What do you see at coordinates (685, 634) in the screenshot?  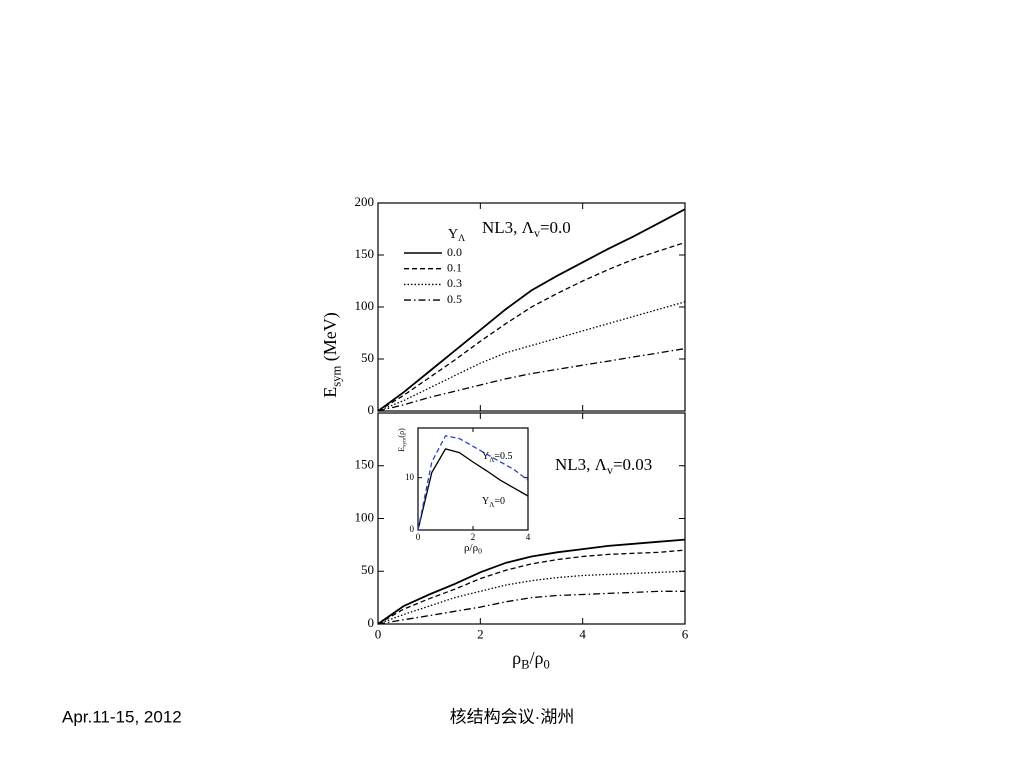 I see `x-tick-label: 6` at bounding box center [685, 634].